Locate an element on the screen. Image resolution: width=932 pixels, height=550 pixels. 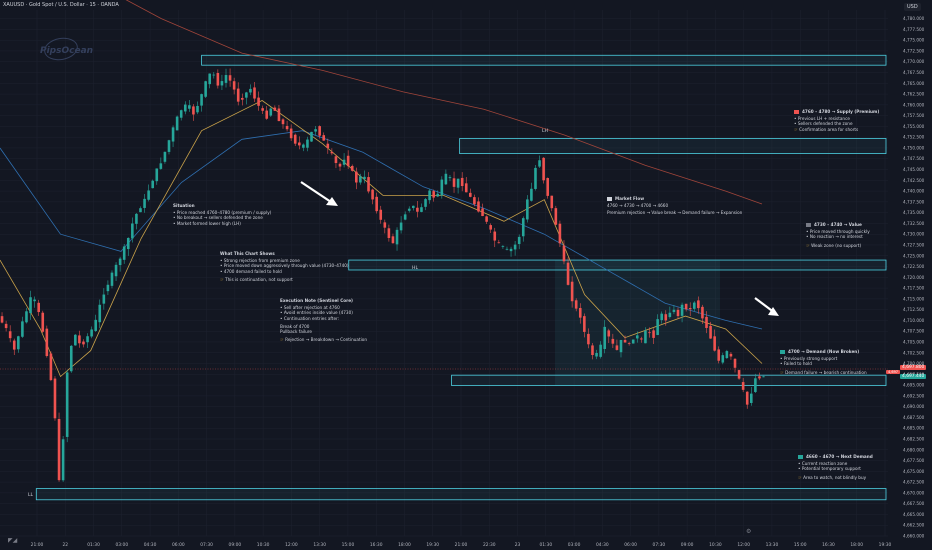
time-tick-label: 07:30 is located at coordinates (659, 545).